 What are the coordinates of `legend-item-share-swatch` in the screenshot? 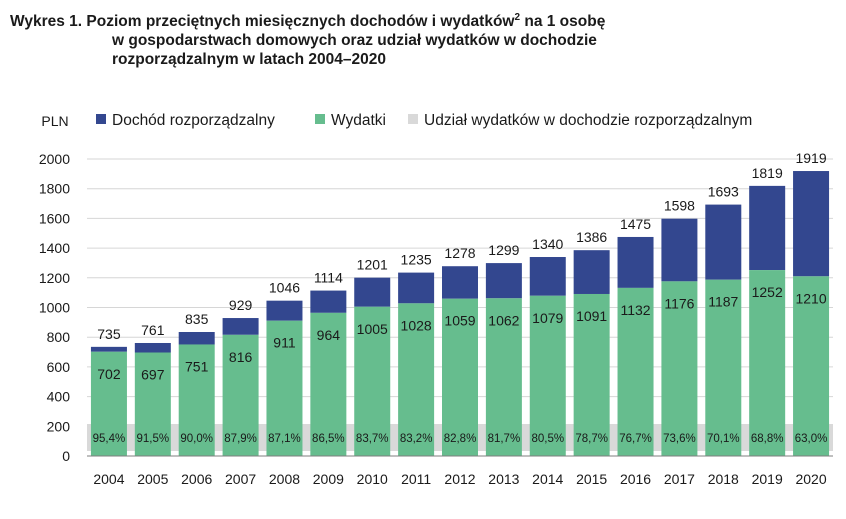 It's located at (413, 119).